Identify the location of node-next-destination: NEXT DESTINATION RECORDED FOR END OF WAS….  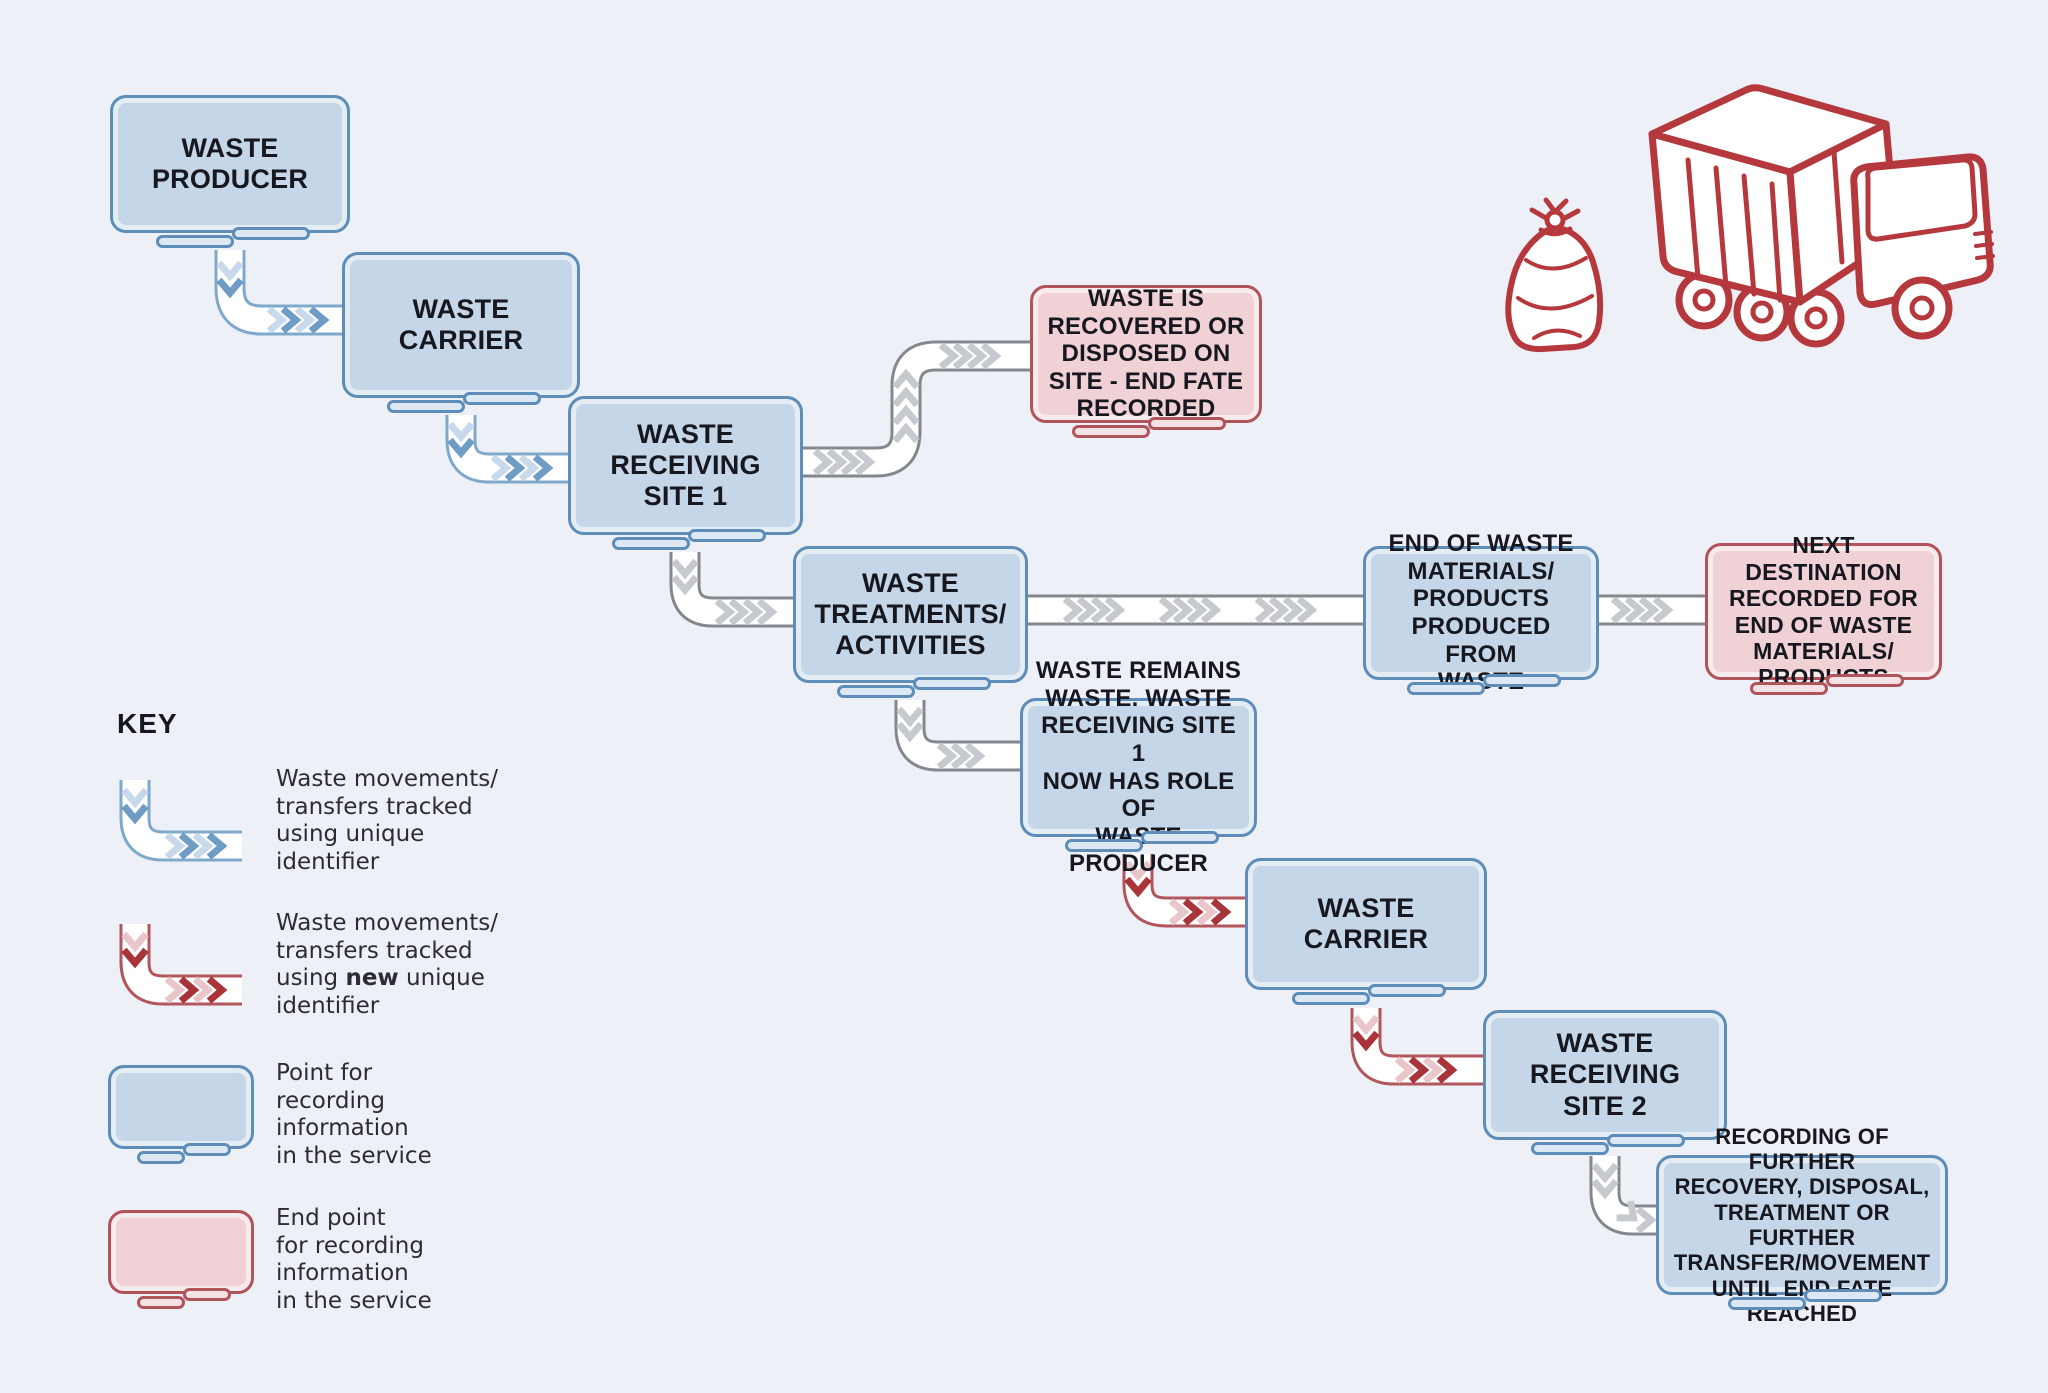
(1823, 613).